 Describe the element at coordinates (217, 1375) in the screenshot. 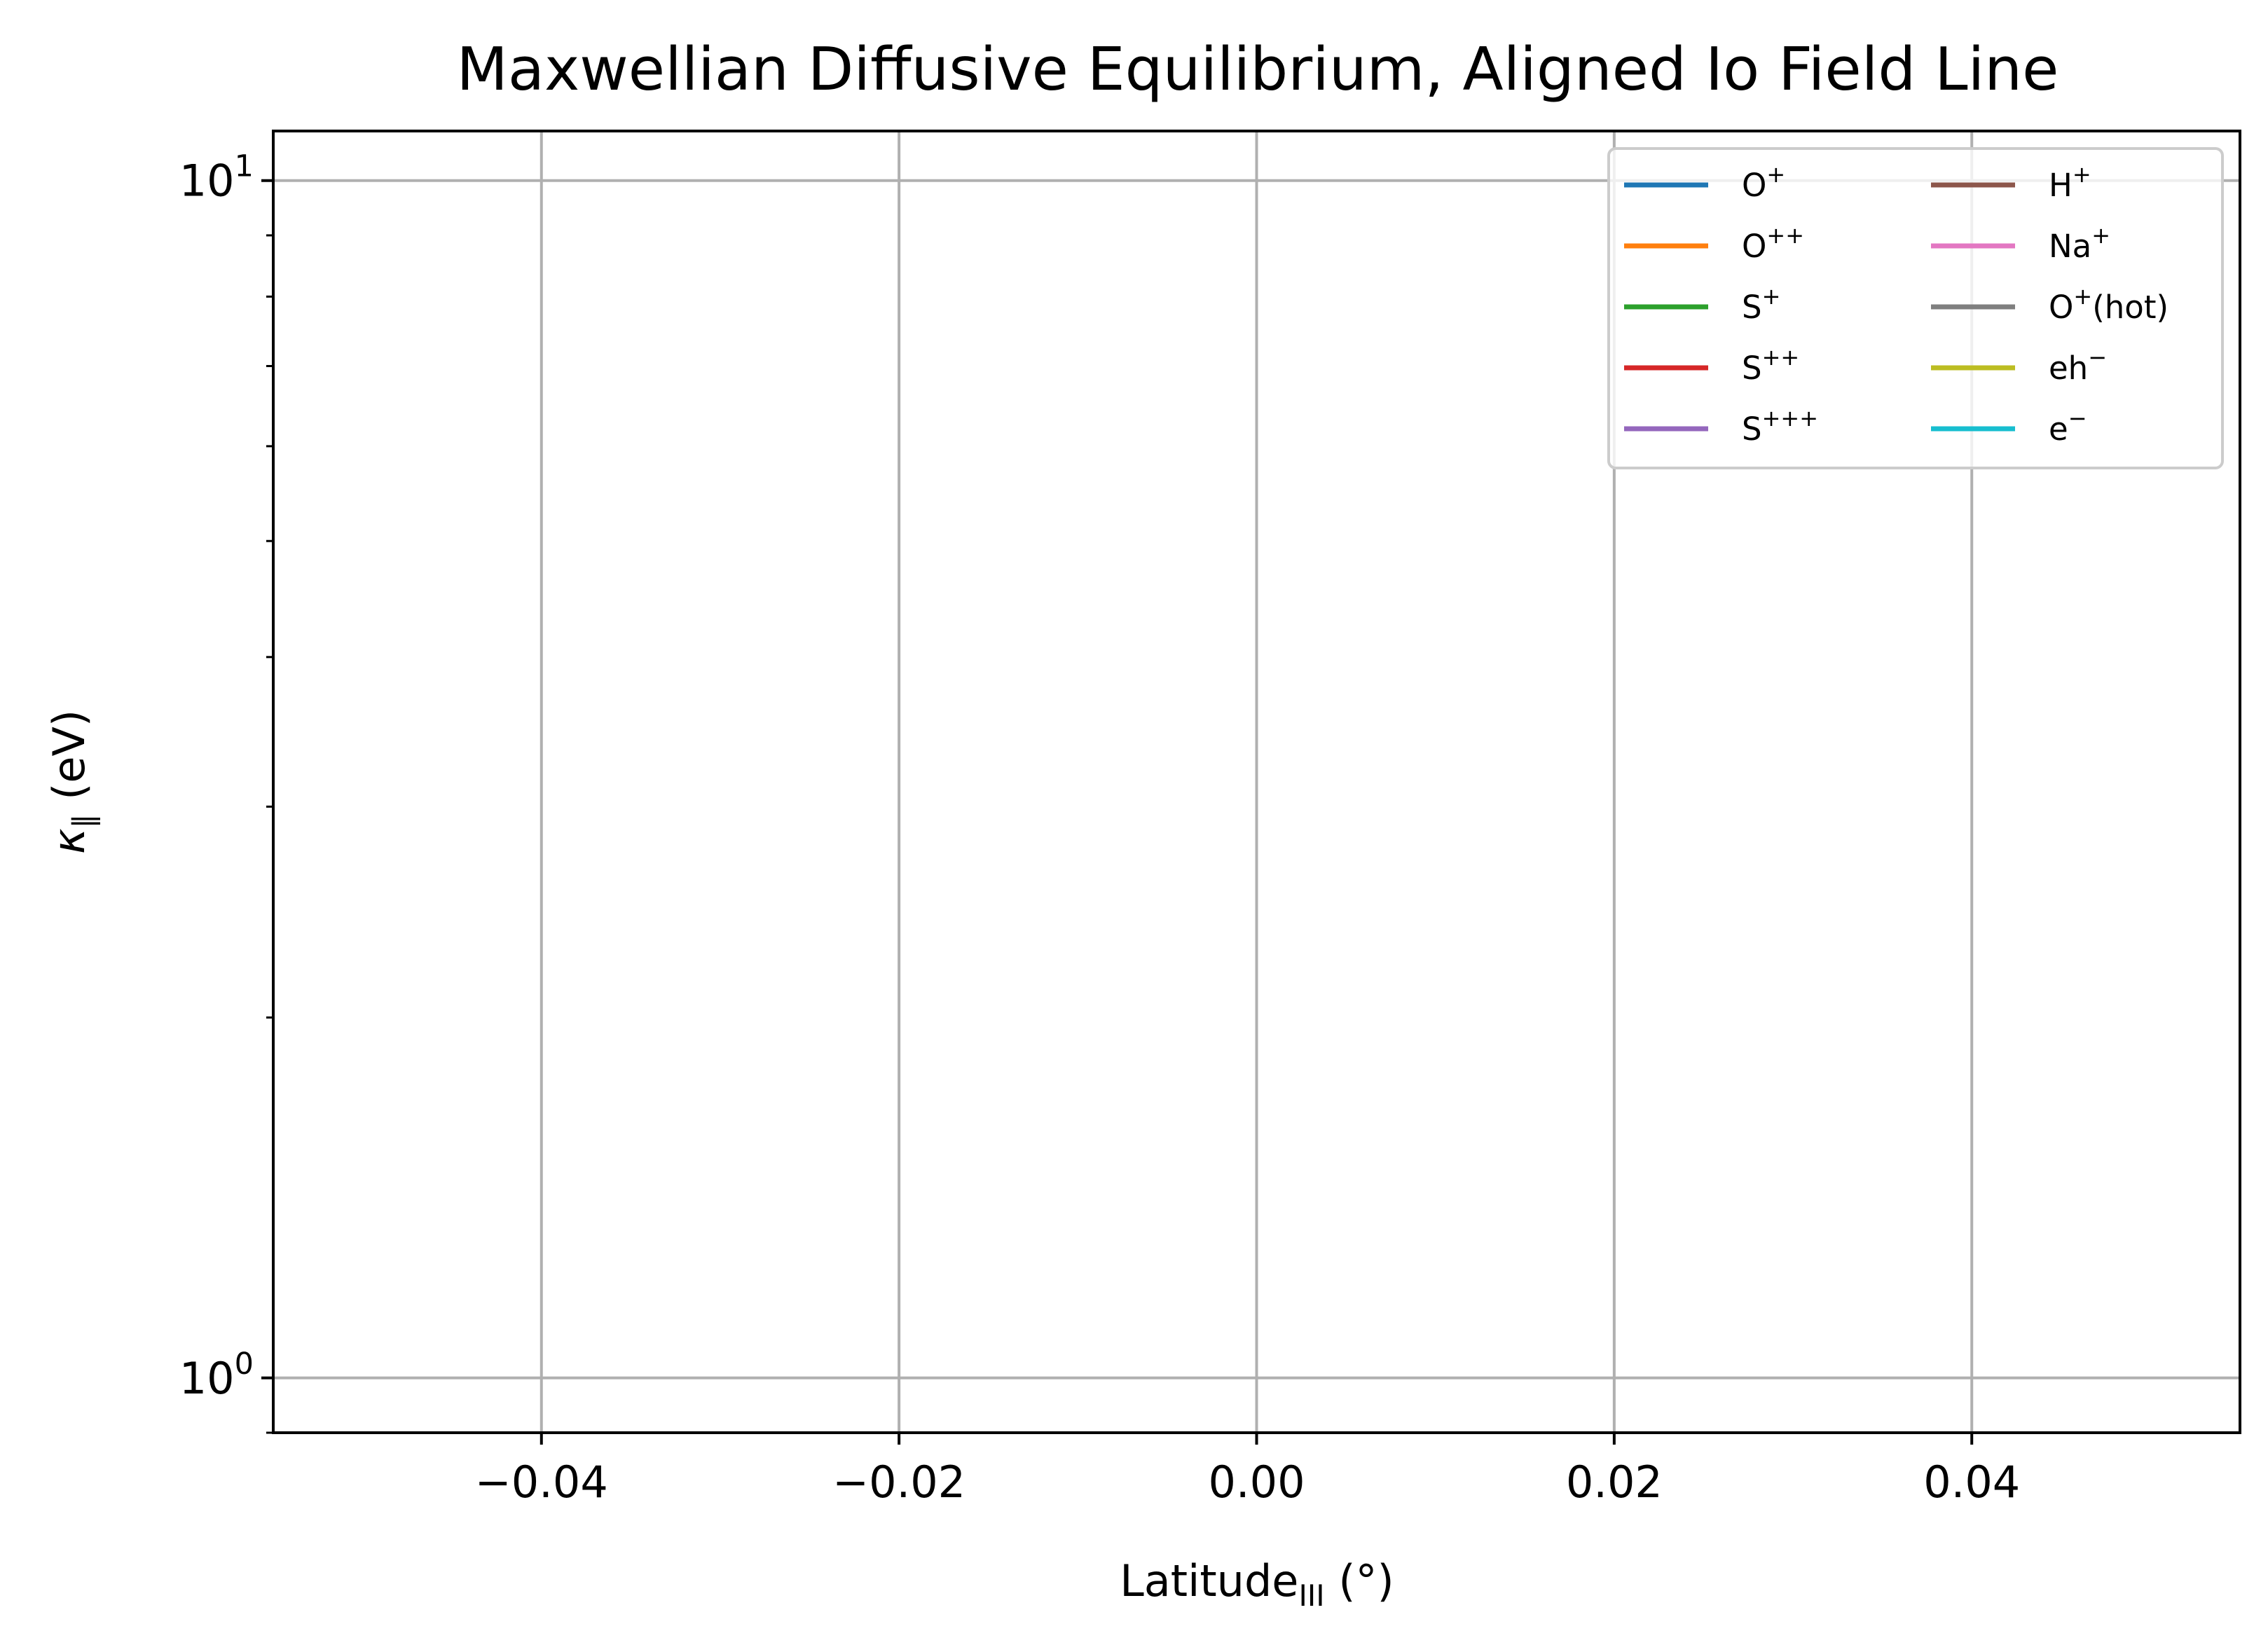

I see `y-tick-label-0: 10⁰` at that location.